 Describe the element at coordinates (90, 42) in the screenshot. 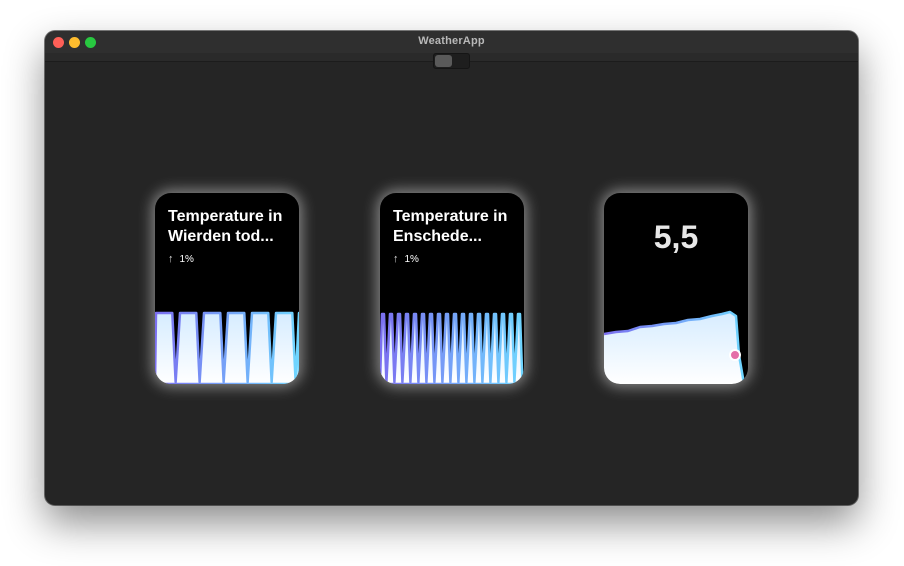

I see `zoom-window-button` at that location.